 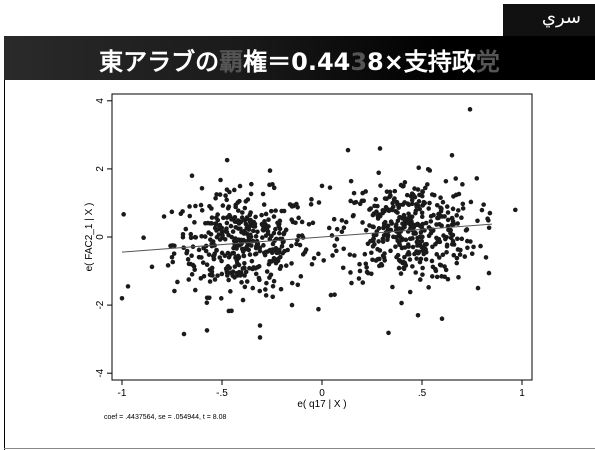 What do you see at coordinates (122, 393) in the screenshot?
I see `x-tick-label: -1` at bounding box center [122, 393].